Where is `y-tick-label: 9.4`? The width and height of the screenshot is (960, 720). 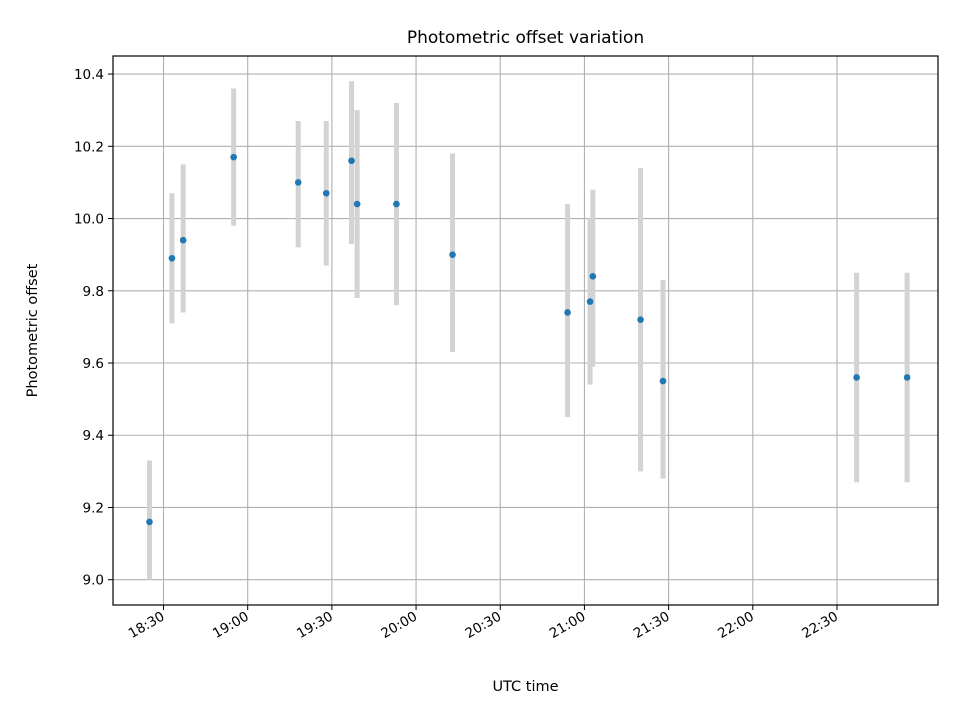
y-tick-label: 9.4 is located at coordinates (93, 436).